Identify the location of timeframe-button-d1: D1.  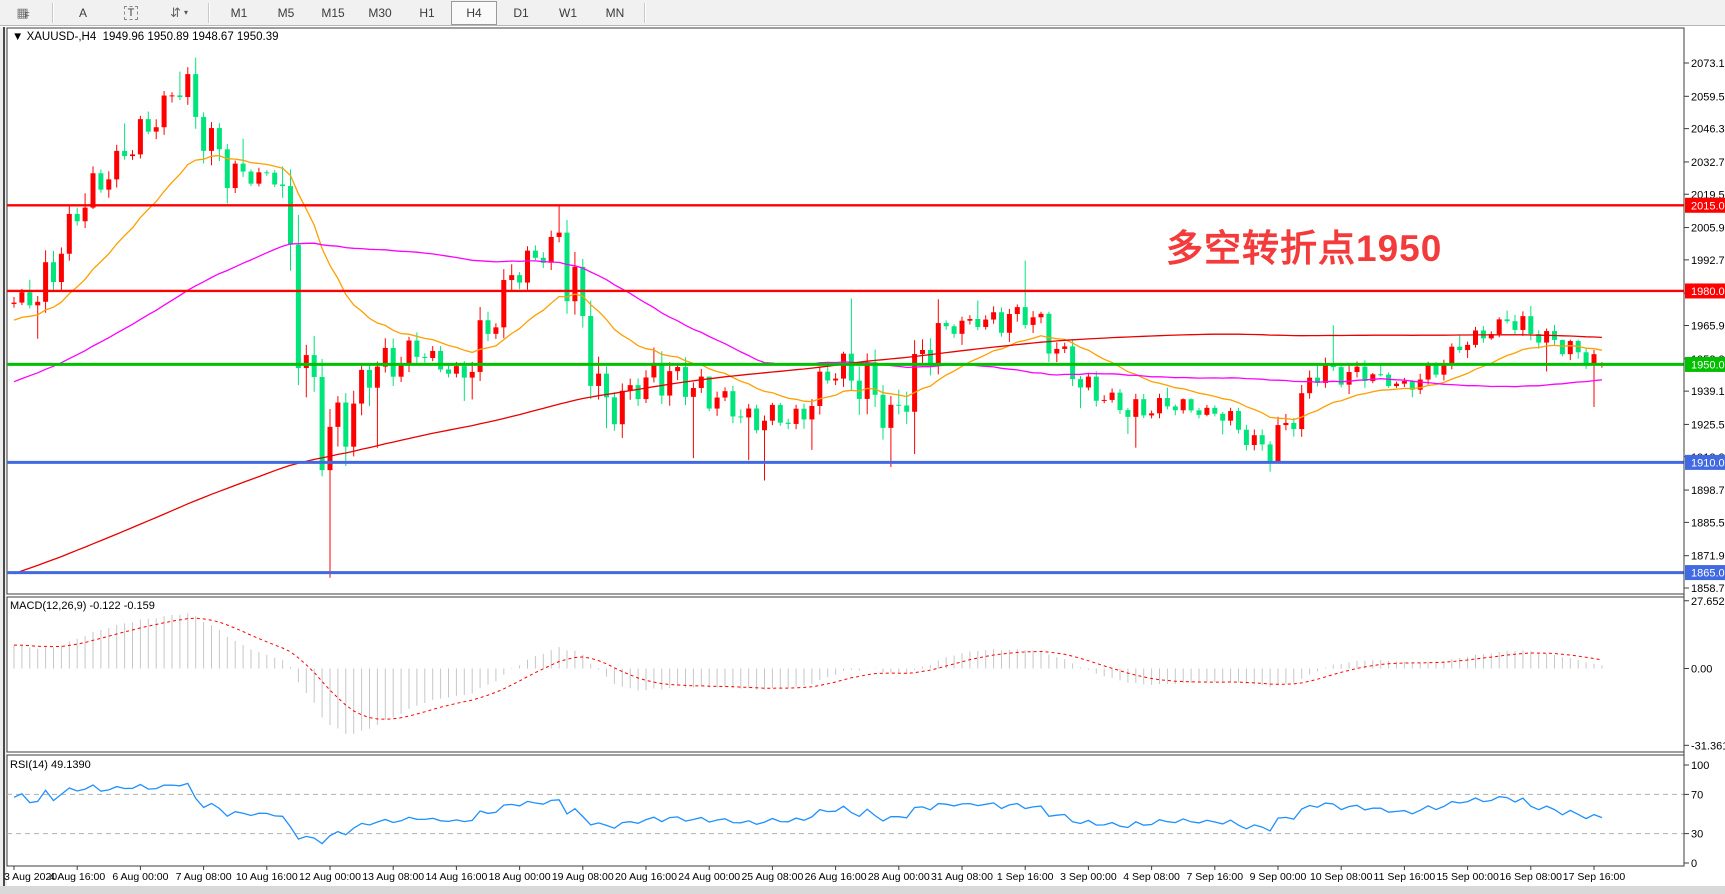
(521, 12).